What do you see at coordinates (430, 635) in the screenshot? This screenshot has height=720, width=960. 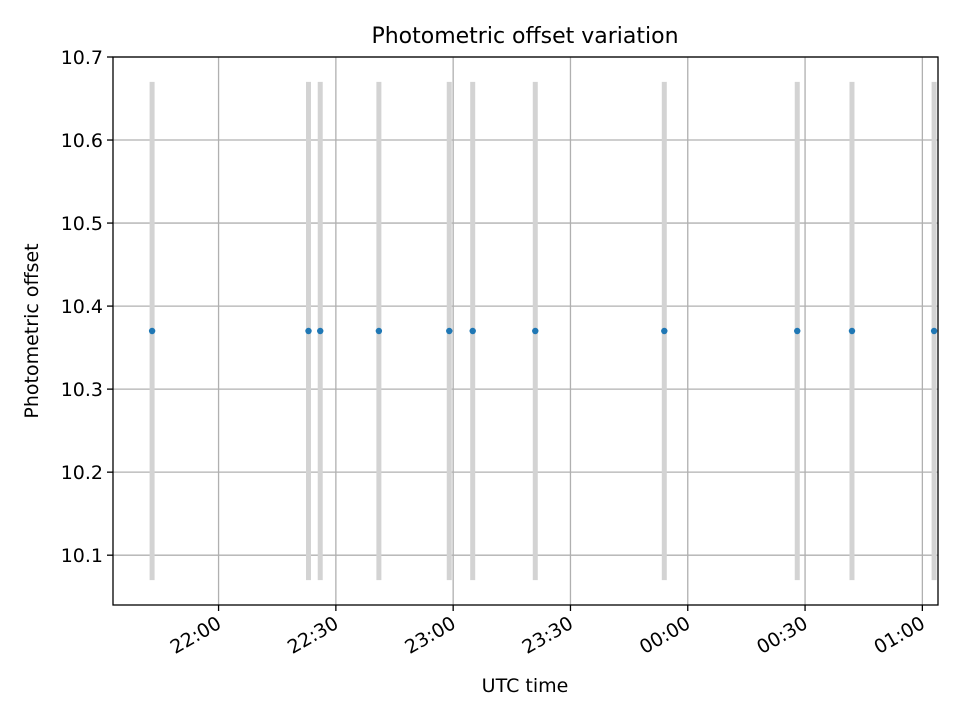 I see `x-tick-label: 23:00` at bounding box center [430, 635].